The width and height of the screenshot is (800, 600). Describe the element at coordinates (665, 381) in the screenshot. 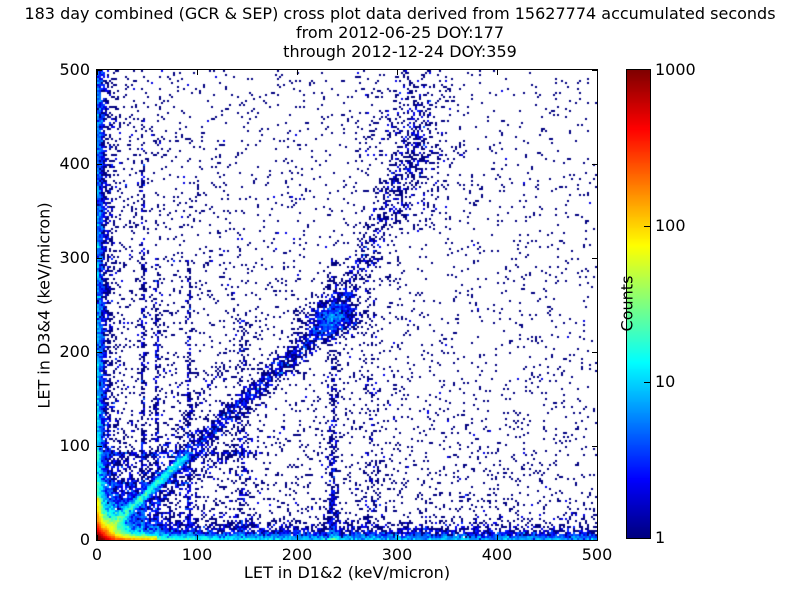

I see `colorbar-tick-label: 10` at that location.